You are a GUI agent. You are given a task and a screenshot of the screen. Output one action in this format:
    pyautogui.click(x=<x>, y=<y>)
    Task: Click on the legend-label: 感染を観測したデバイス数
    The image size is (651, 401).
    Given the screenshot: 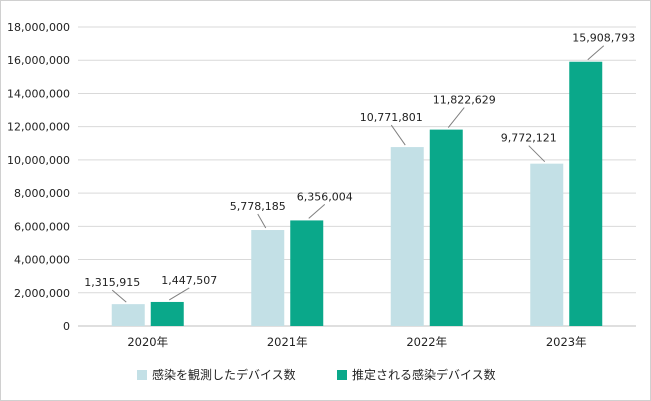 What is the action you would take?
    pyautogui.click(x=224, y=374)
    